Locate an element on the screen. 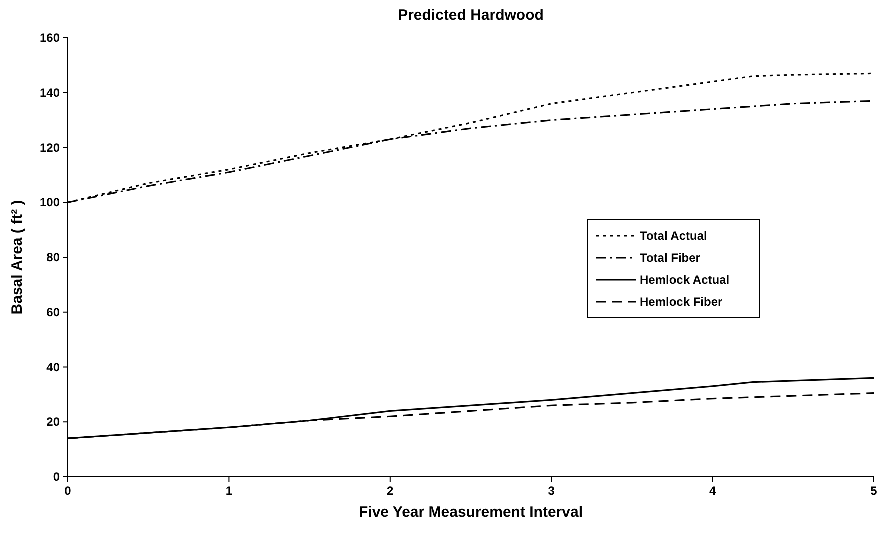 The height and width of the screenshot is (539, 880). x-tick-label: 2 is located at coordinates (390, 491).